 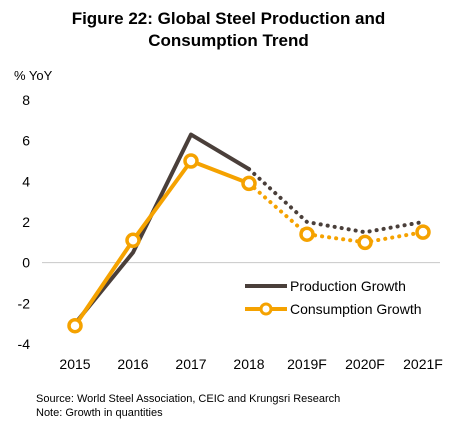 What do you see at coordinates (336, 213) in the screenshot?
I see `consumption-growth-forecast-line` at bounding box center [336, 213].